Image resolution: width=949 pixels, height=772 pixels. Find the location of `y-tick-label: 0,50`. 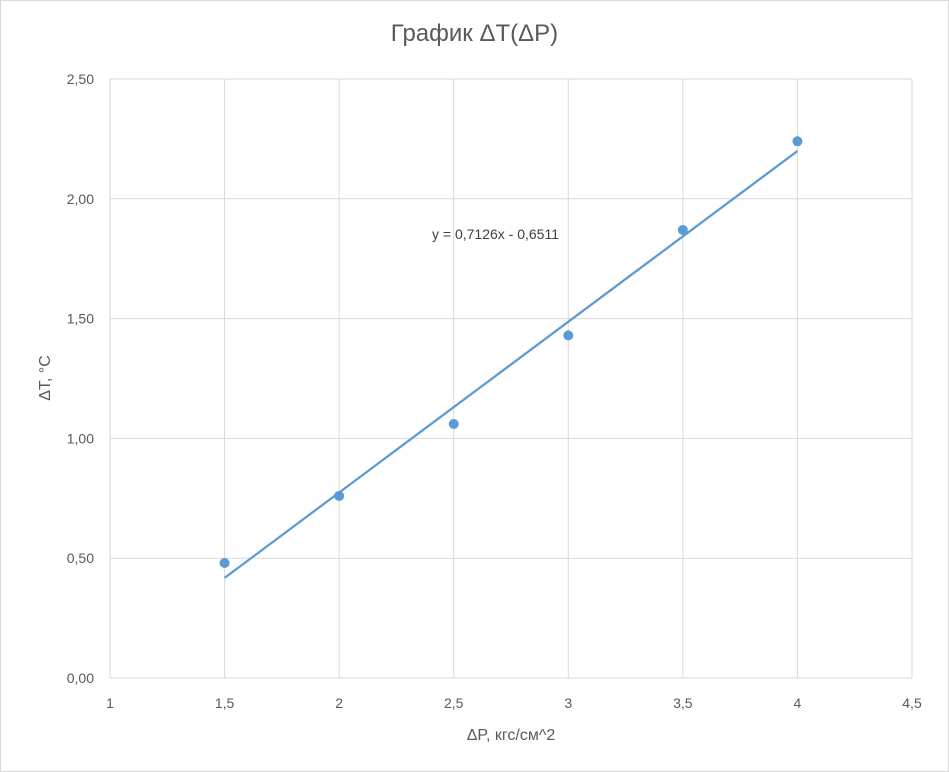

y-tick-label: 0,50 is located at coordinates (80, 558).